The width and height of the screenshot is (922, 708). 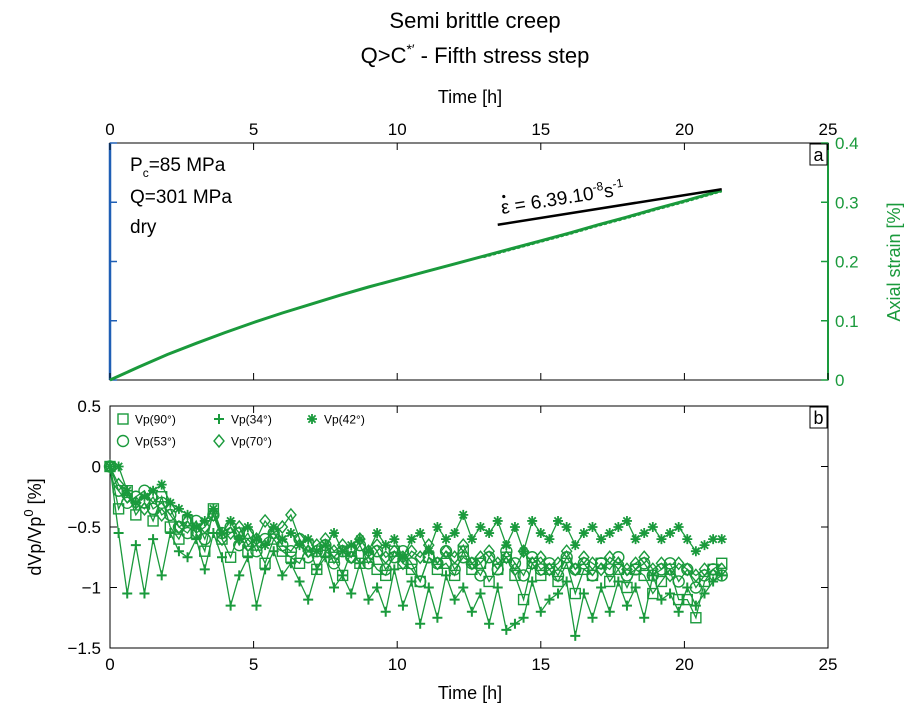 I want to click on series-line-diamond, so click(x=416, y=521).